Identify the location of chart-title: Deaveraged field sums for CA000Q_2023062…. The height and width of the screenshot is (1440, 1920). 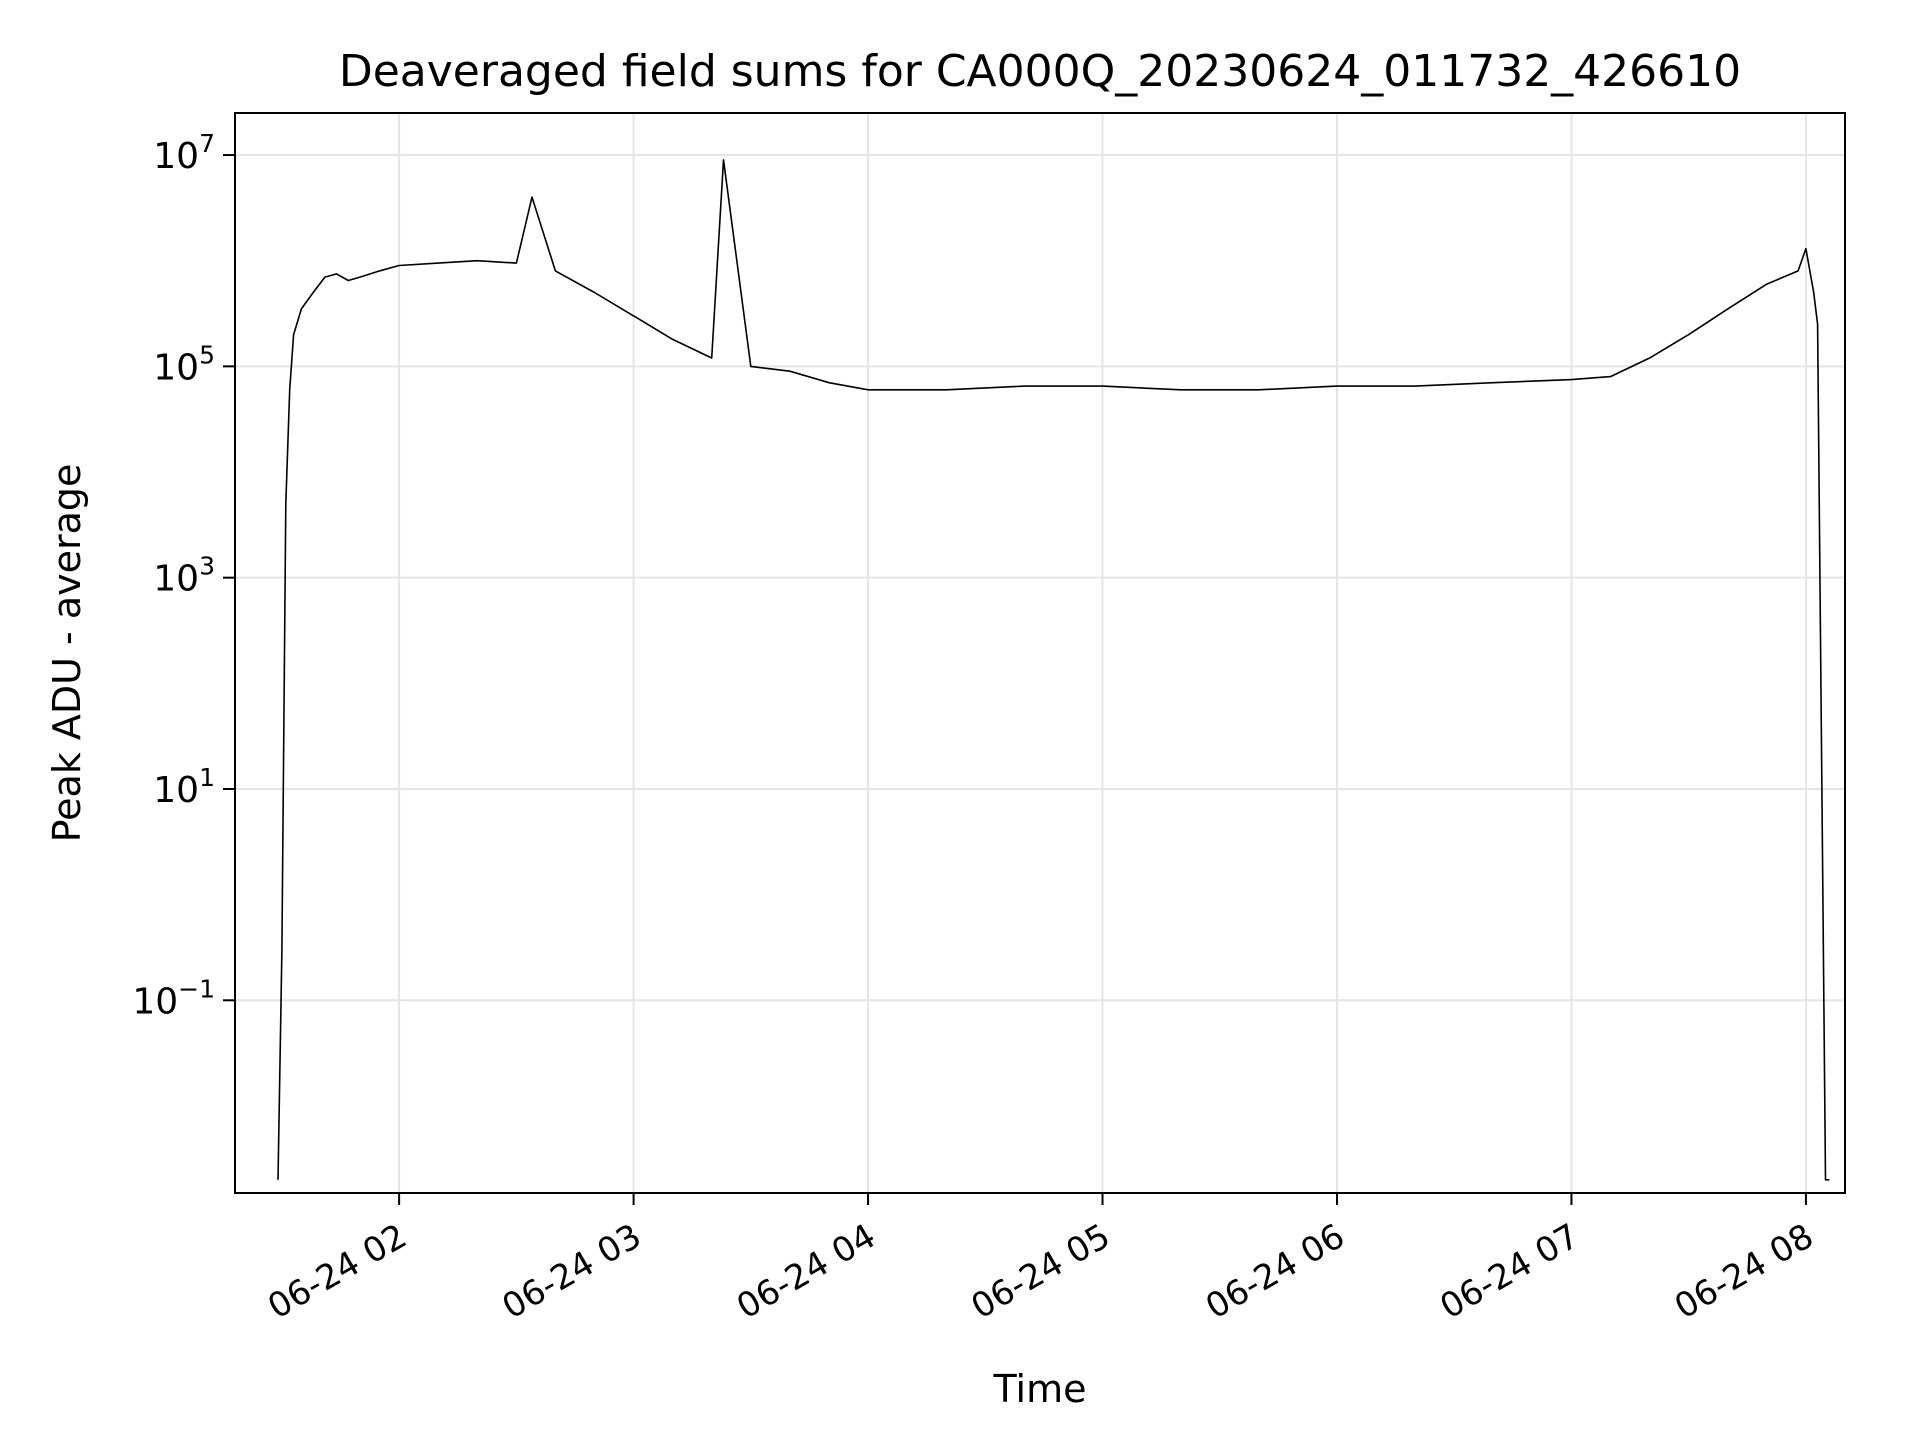
(1040, 71).